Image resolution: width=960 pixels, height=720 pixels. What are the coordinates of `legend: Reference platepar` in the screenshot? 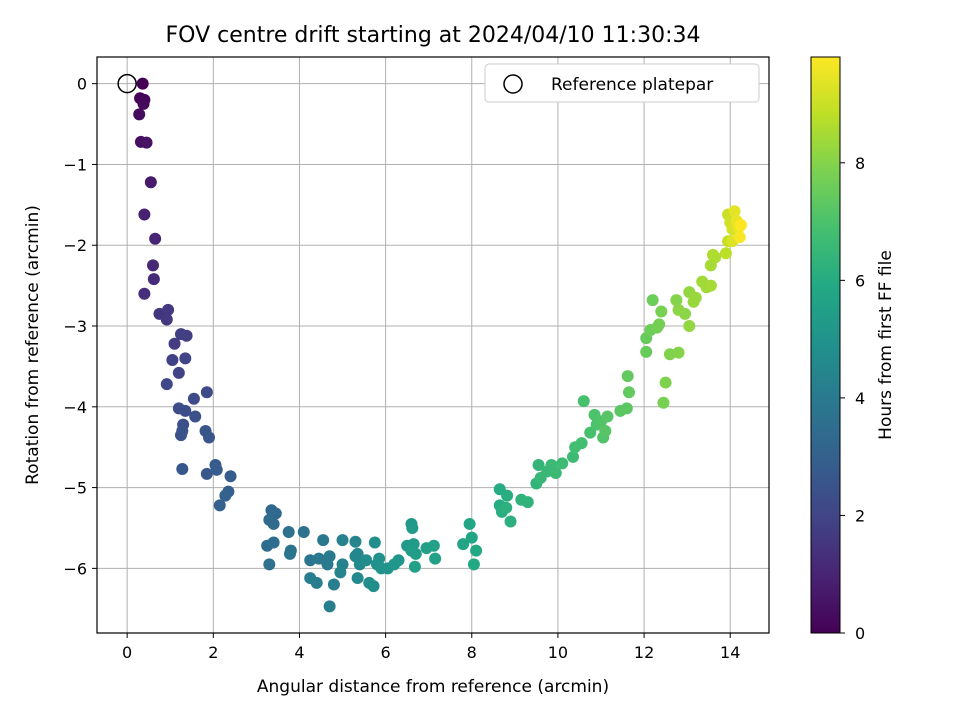 It's located at (622, 83).